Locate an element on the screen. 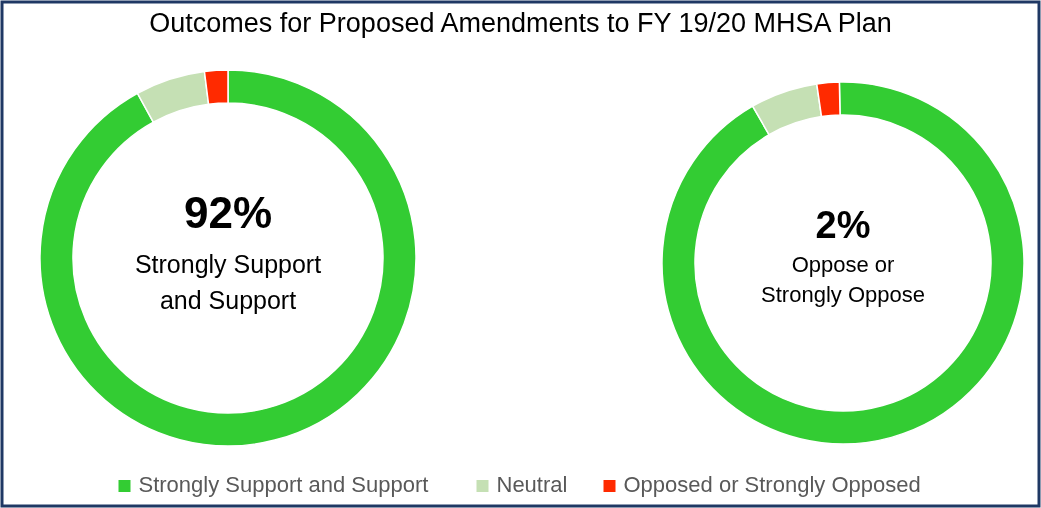 The height and width of the screenshot is (508, 1041). text: Oppose or is located at coordinates (843, 264).